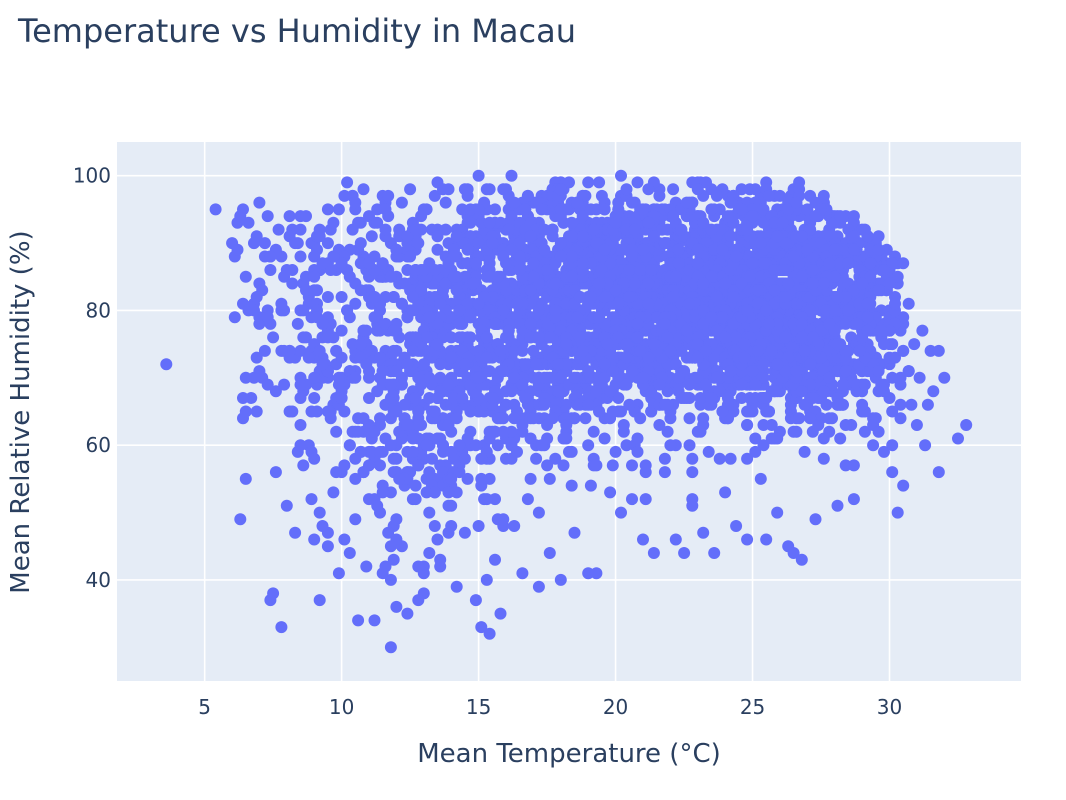  What do you see at coordinates (98, 310) in the screenshot?
I see `y-tick-label: 80` at bounding box center [98, 310].